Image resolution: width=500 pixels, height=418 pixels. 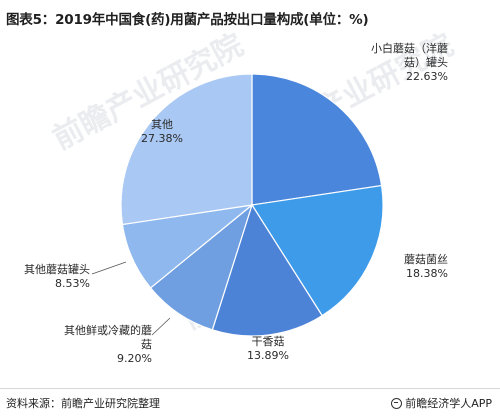 I want to click on slice-value-label: 8.53%, so click(x=72, y=283).